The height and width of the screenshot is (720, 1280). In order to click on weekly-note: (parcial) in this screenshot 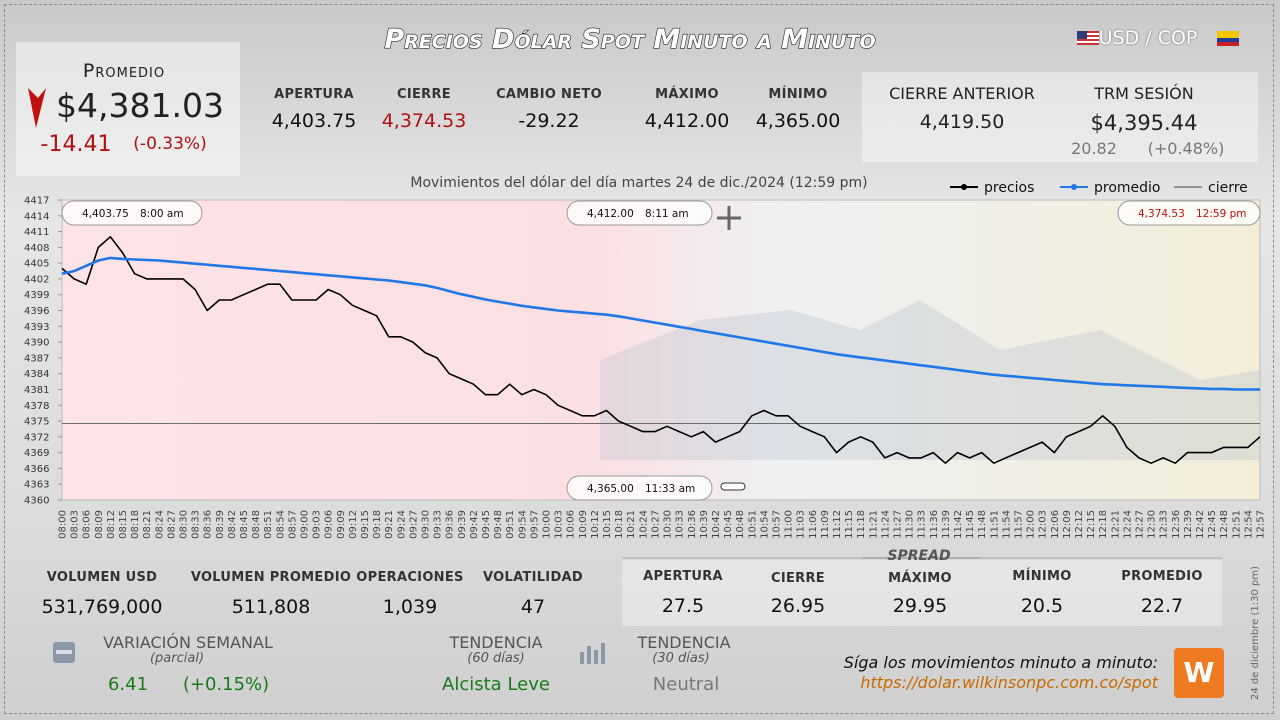, I will do `click(177, 658)`.